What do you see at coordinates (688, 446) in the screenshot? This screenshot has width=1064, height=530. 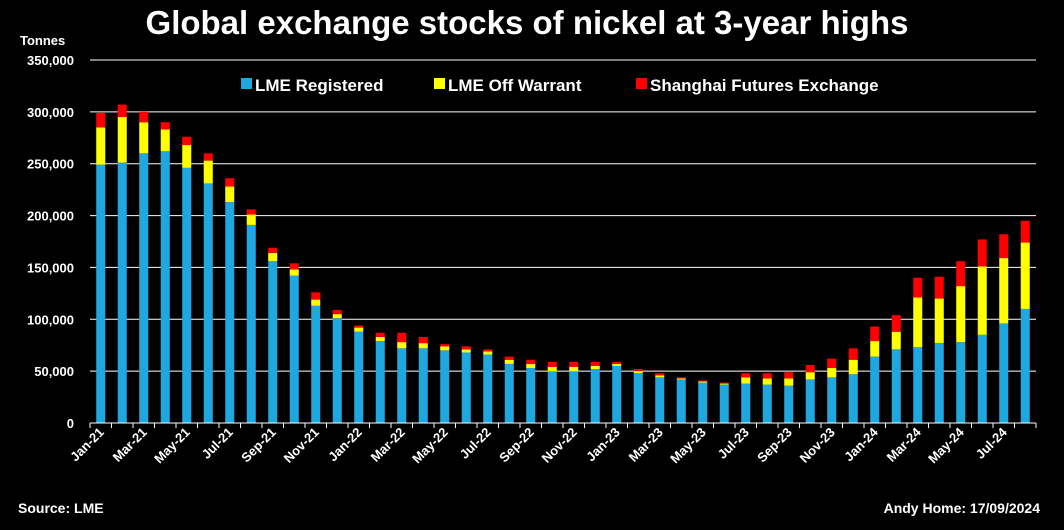 I see `x-tick-label: May-23` at bounding box center [688, 446].